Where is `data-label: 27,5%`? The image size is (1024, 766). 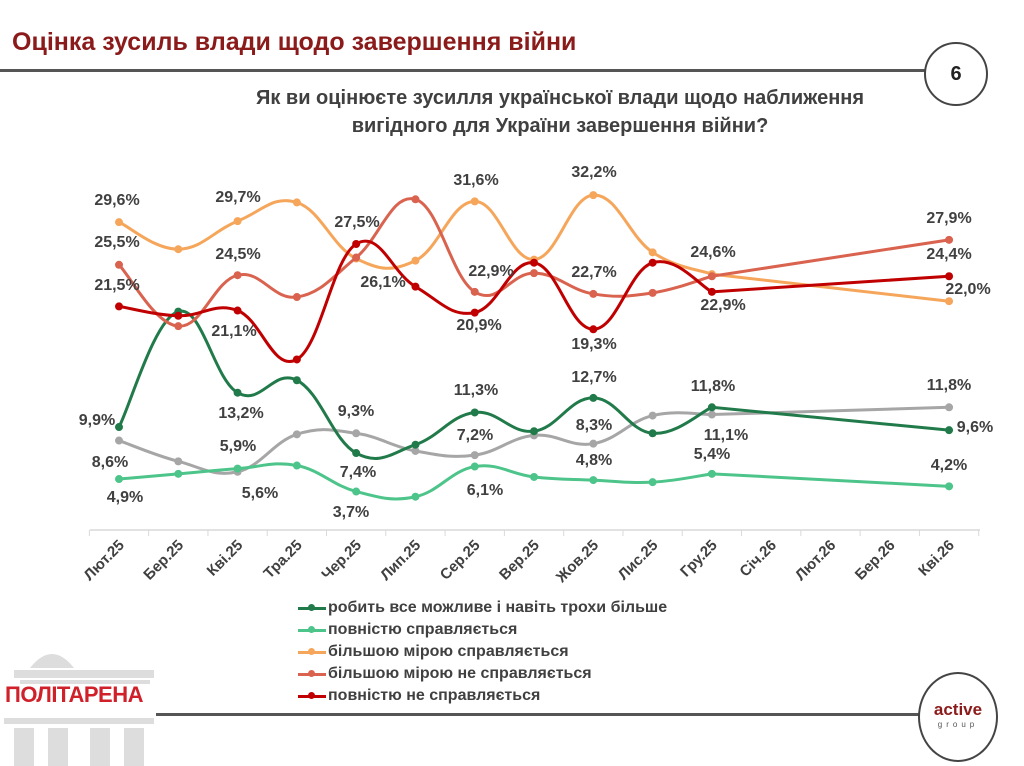 data-label: 27,5% is located at coordinates (356, 222).